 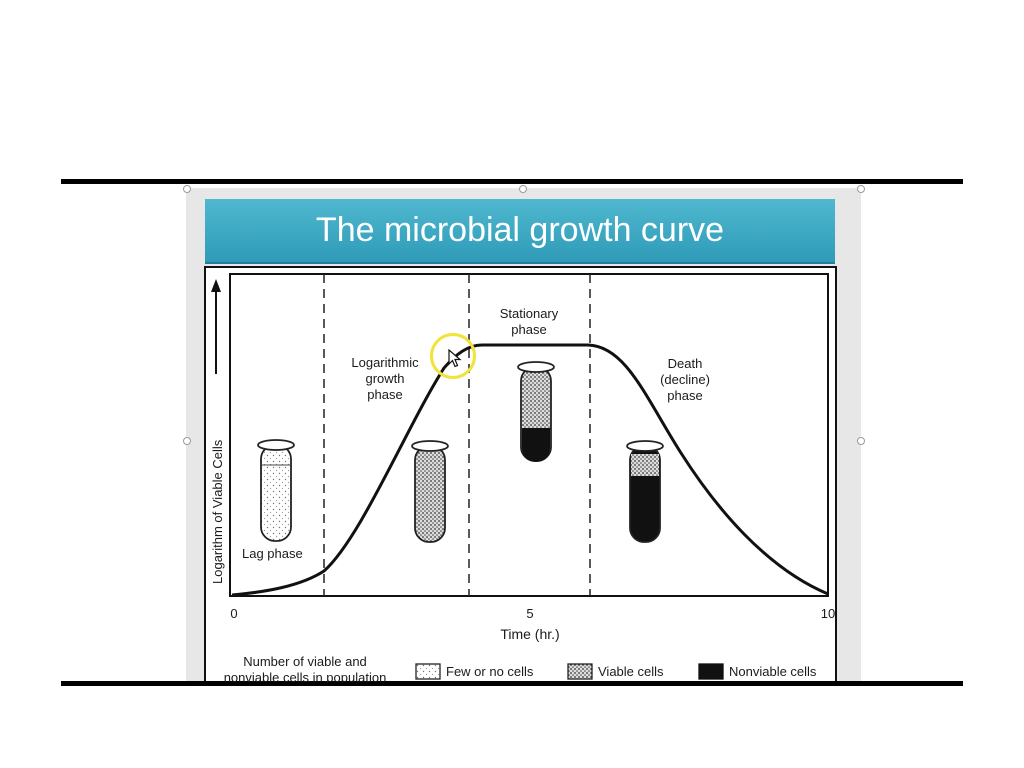 What do you see at coordinates (276, 490) in the screenshot?
I see `test-tube-lag` at bounding box center [276, 490].